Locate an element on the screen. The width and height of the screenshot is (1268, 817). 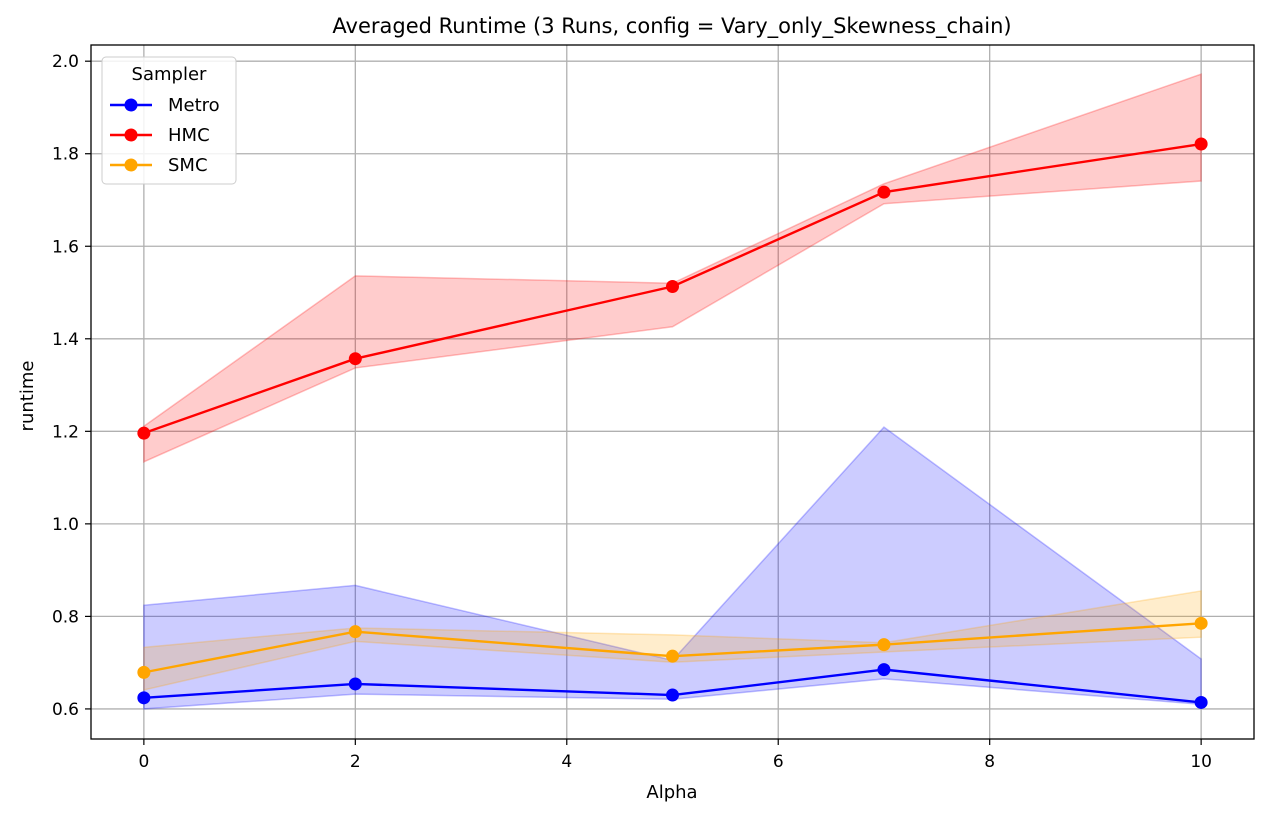
smc-legend-label: SMC is located at coordinates (188, 165).